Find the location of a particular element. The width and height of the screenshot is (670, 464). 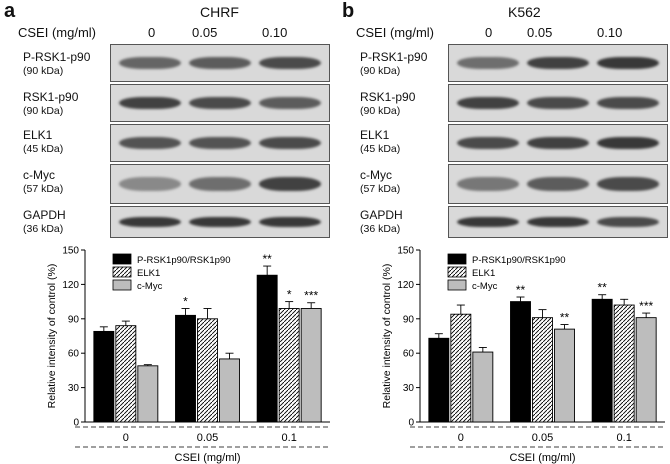

blot-label-a-1: RSK1-p90 (90 kDa) is located at coordinates (50, 104).